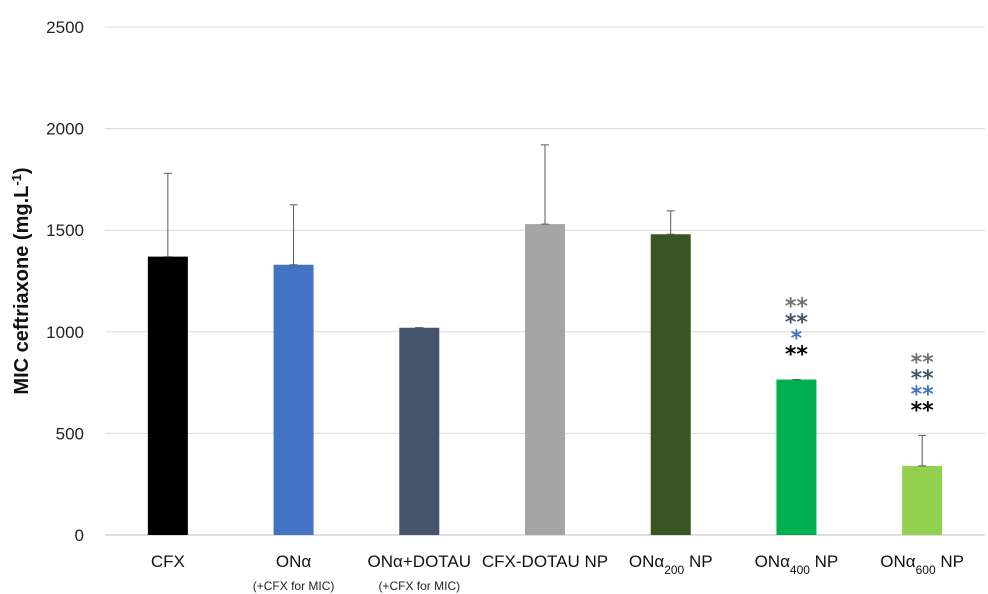 The width and height of the screenshot is (988, 594). Describe the element at coordinates (922, 564) in the screenshot. I see `x-category-label: ONα600 NP` at that location.